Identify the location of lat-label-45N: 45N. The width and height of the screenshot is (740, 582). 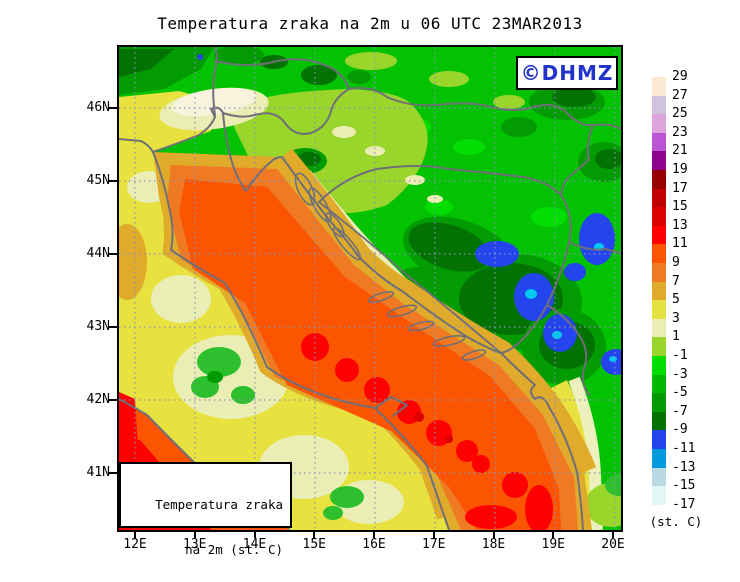
(98, 180).